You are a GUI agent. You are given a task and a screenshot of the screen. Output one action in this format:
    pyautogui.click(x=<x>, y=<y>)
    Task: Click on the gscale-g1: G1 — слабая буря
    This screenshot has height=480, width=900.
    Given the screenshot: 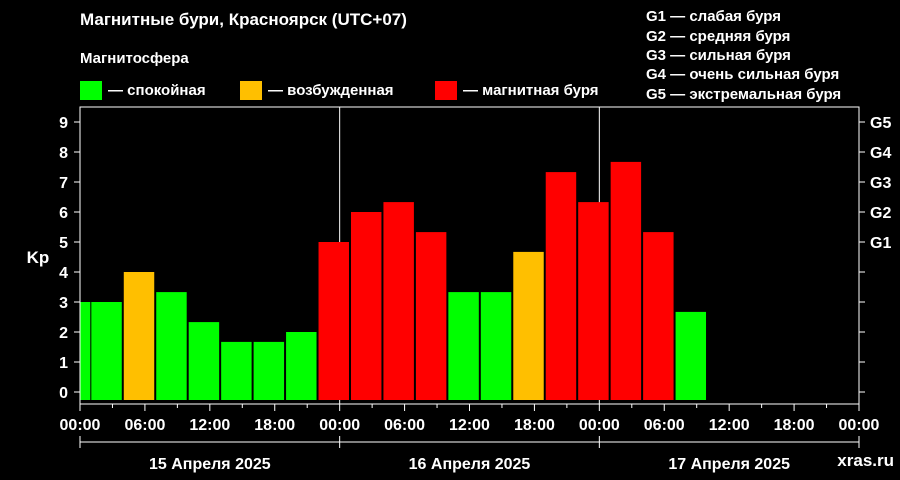 What is the action you would take?
    pyautogui.click(x=714, y=16)
    